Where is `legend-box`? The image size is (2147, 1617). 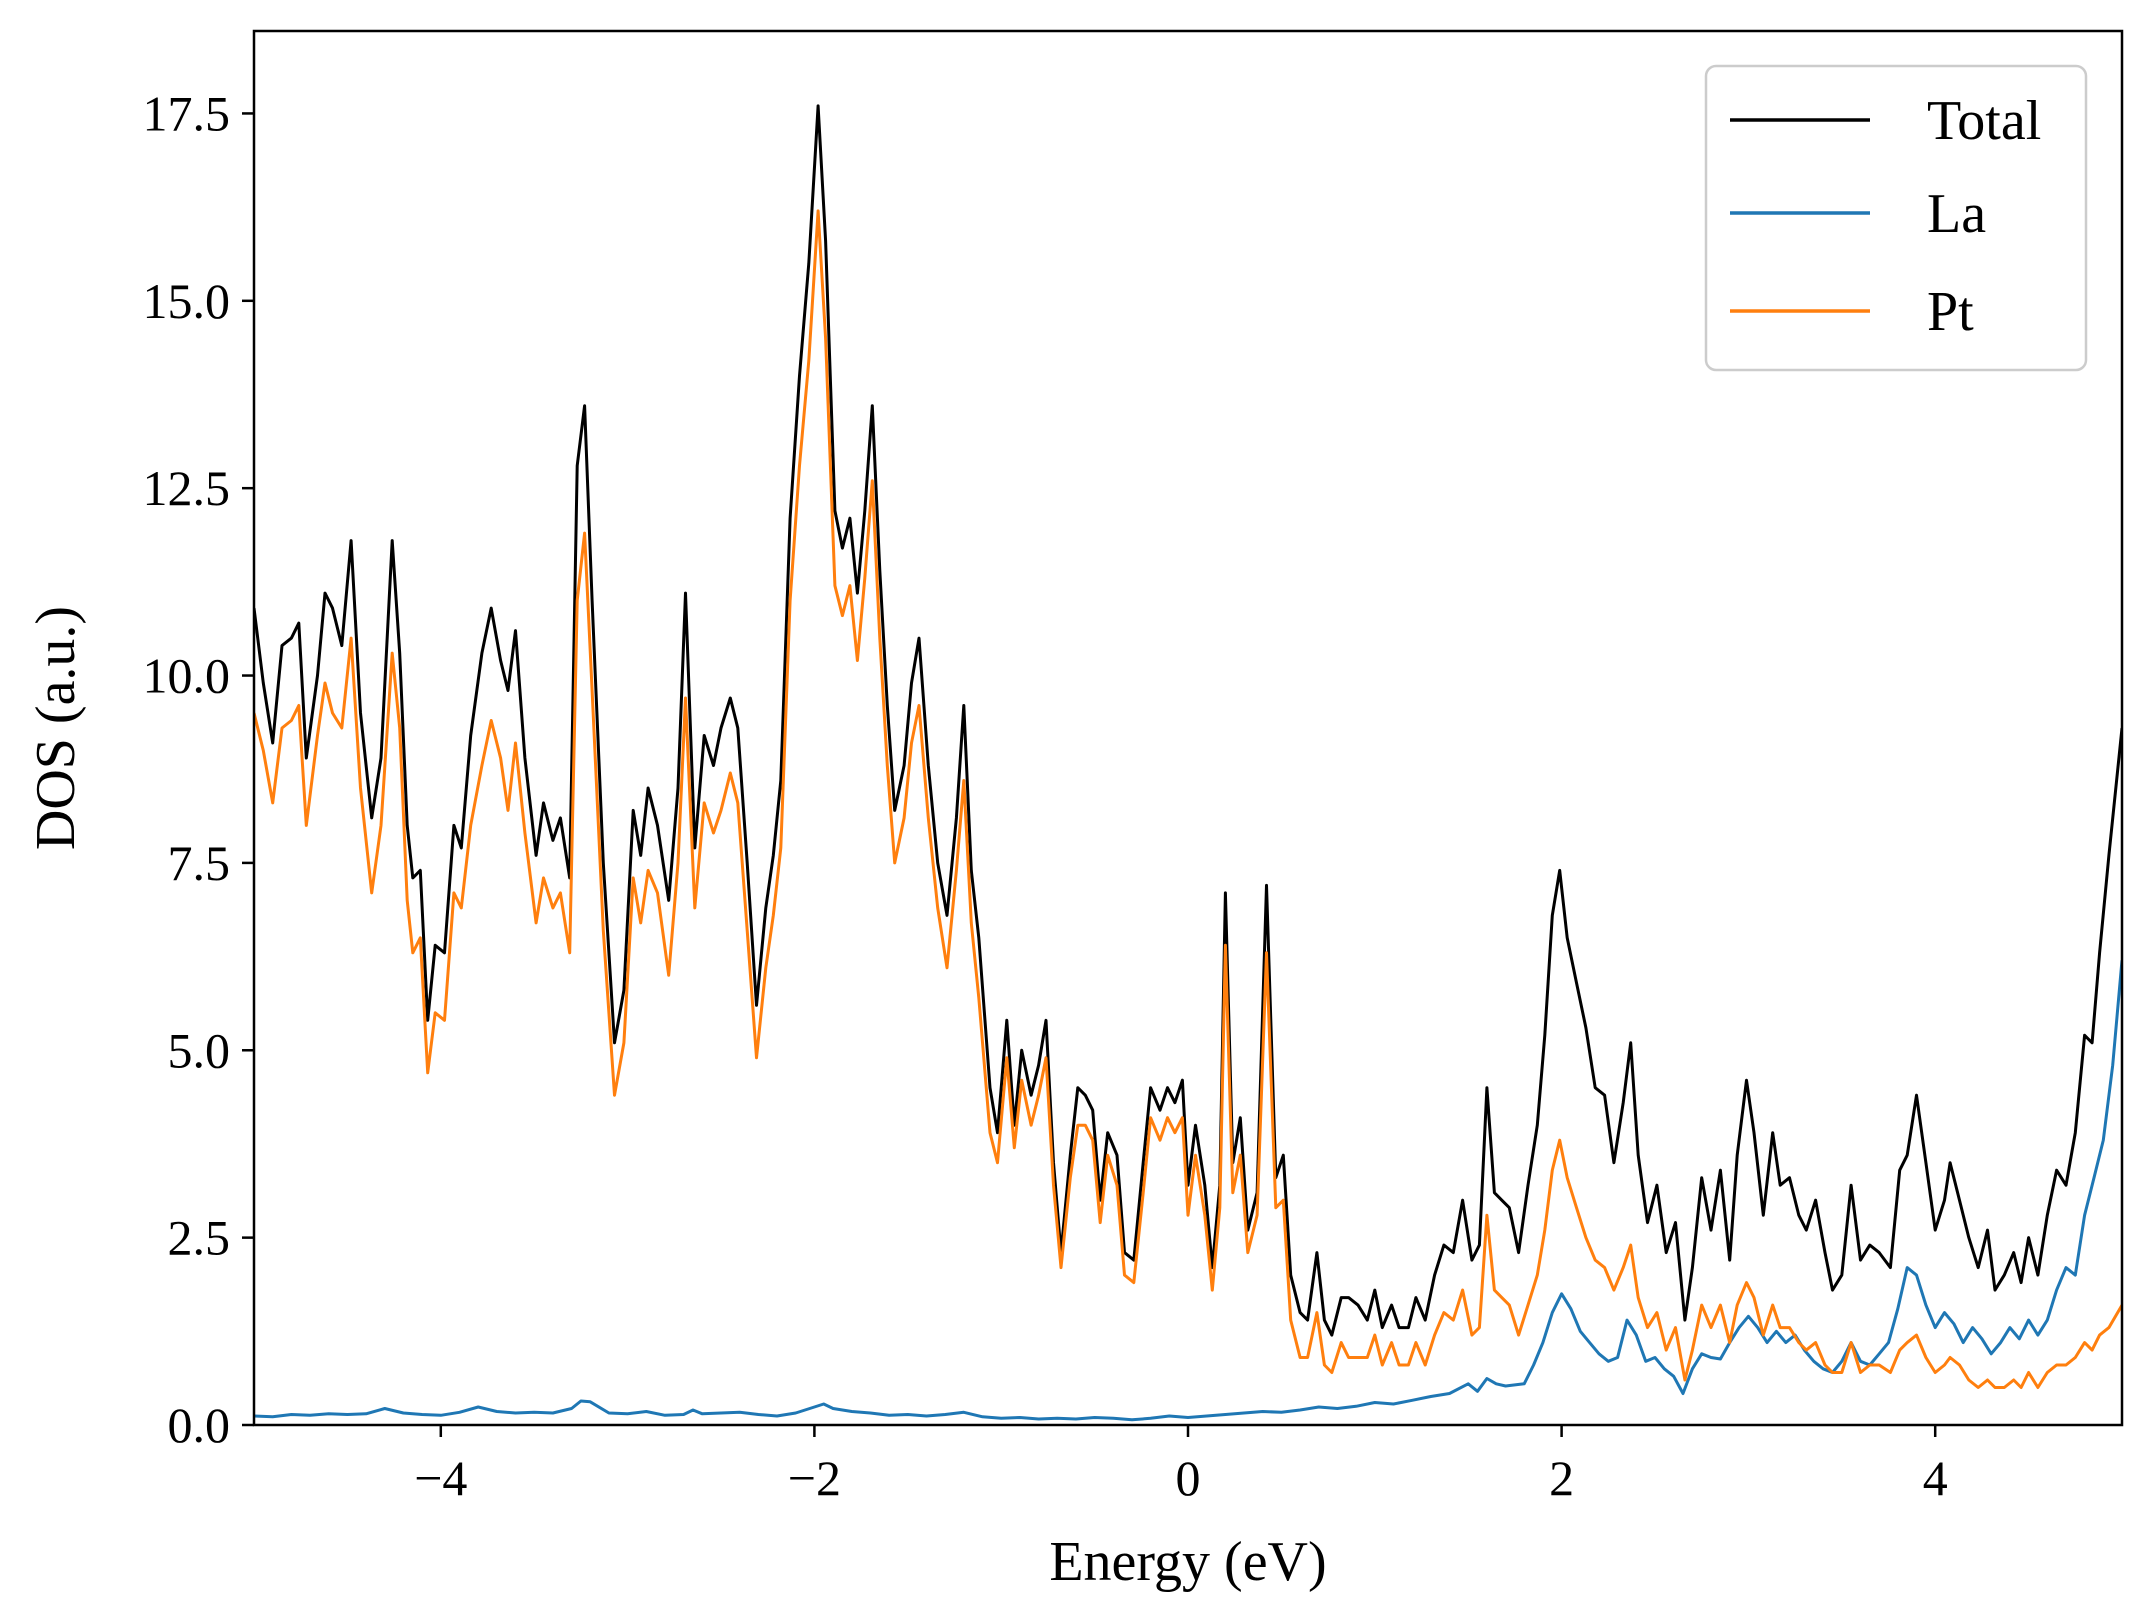
legend-box is located at coordinates (1896, 218).